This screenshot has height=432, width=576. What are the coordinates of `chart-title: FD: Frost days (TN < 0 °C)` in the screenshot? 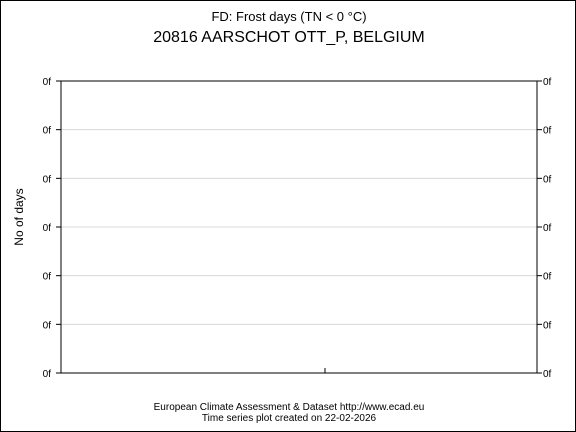 It's located at (288, 16).